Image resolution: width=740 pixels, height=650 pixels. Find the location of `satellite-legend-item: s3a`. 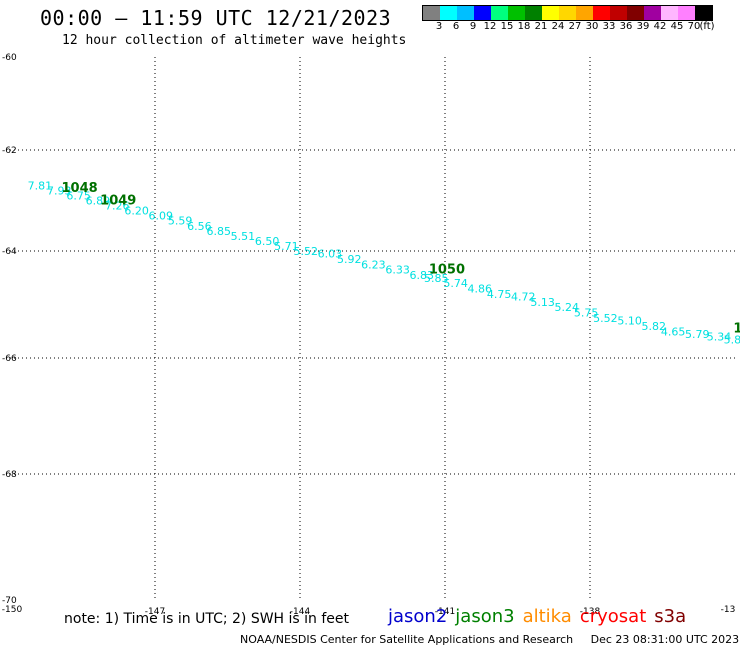

satellite-legend-item: s3a is located at coordinates (670, 616).